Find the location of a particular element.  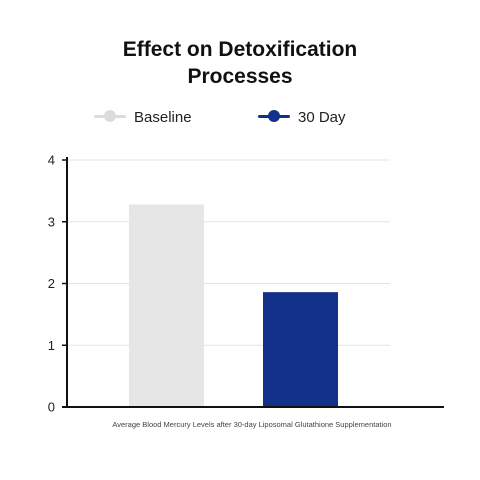

y-tick-label-3: 3 is located at coordinates (51, 221).